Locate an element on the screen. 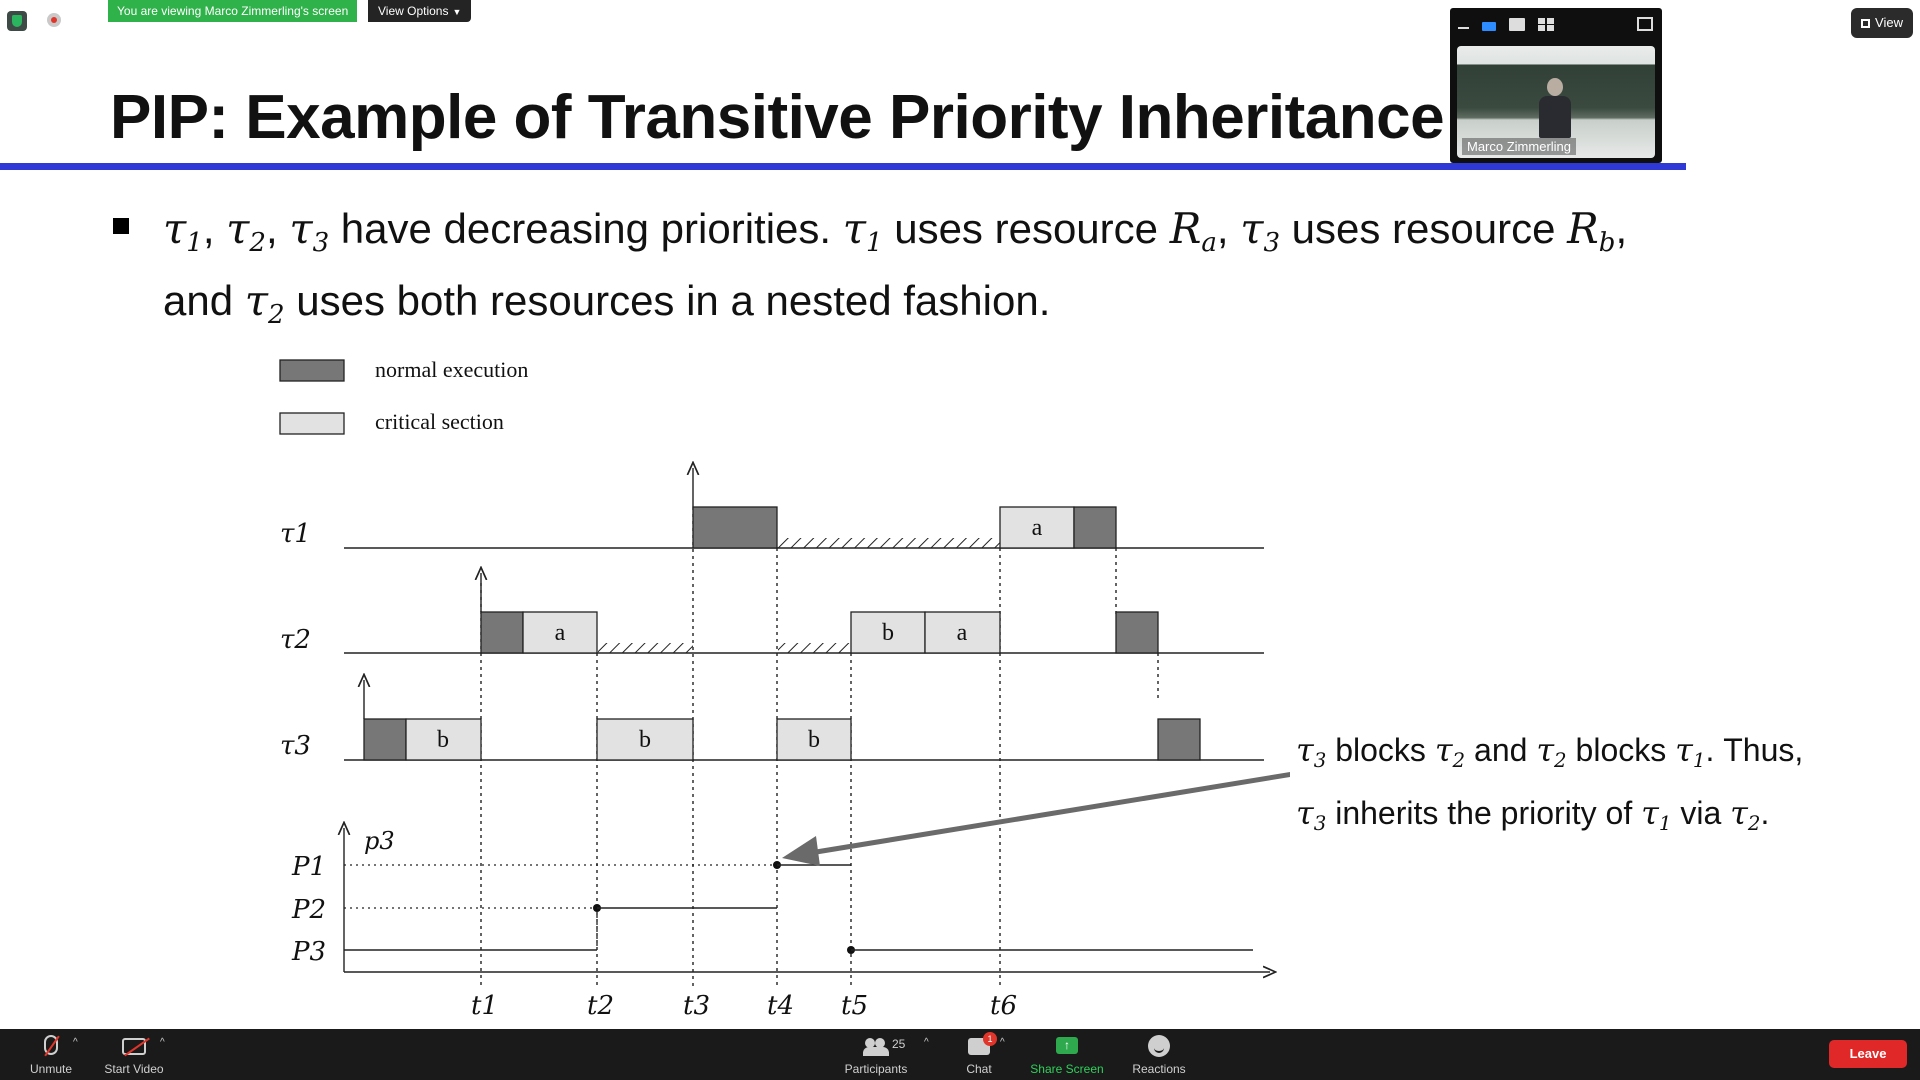 This screenshot has width=1920, height=1080. gallery-view-icon is located at coordinates (1546, 24).